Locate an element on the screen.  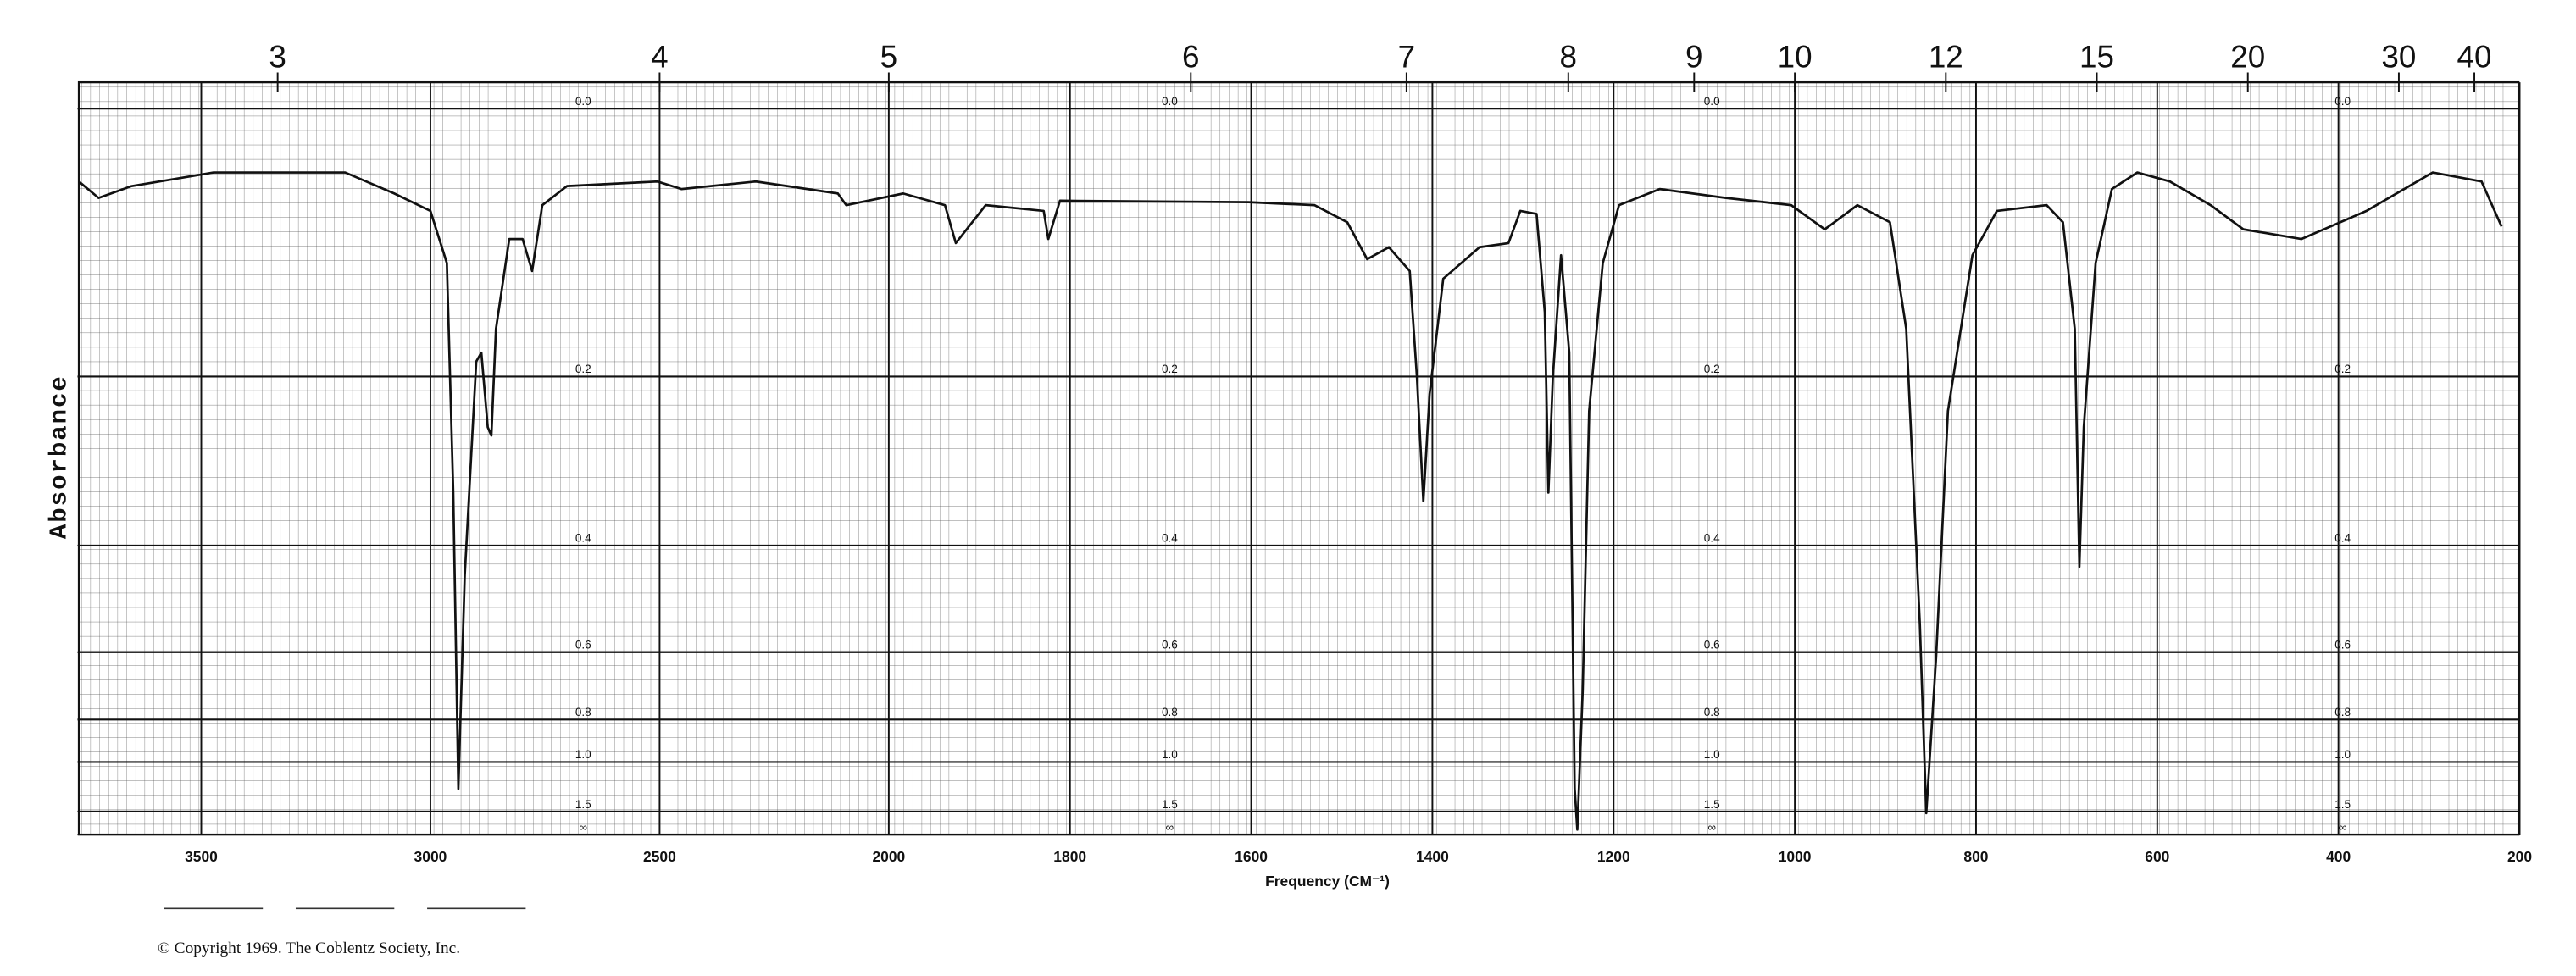
x-title: Frequency (CM⁻¹) is located at coordinates (1327, 881).